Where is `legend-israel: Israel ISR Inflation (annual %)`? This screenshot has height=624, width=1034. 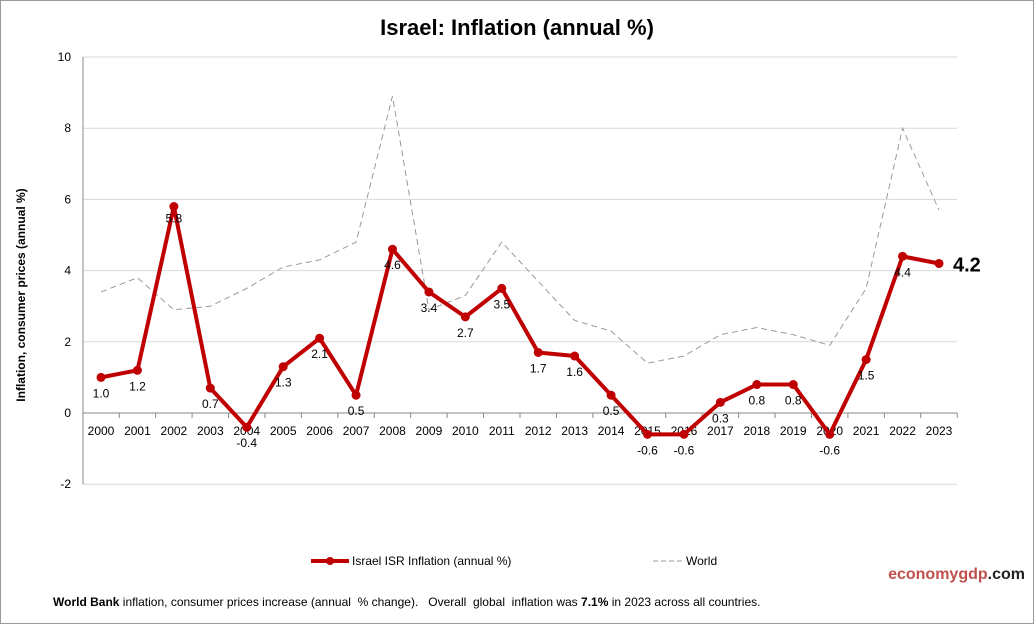
legend-israel: Israel ISR Inflation (annual %) is located at coordinates (411, 561).